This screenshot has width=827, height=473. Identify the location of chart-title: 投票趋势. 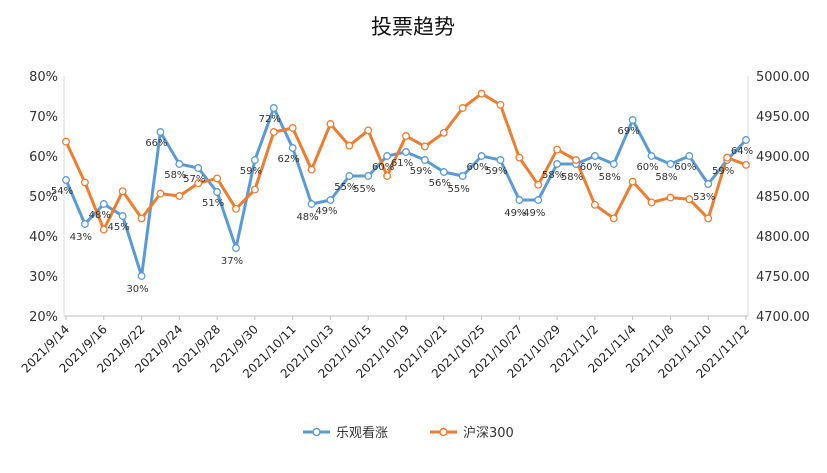
(413, 27).